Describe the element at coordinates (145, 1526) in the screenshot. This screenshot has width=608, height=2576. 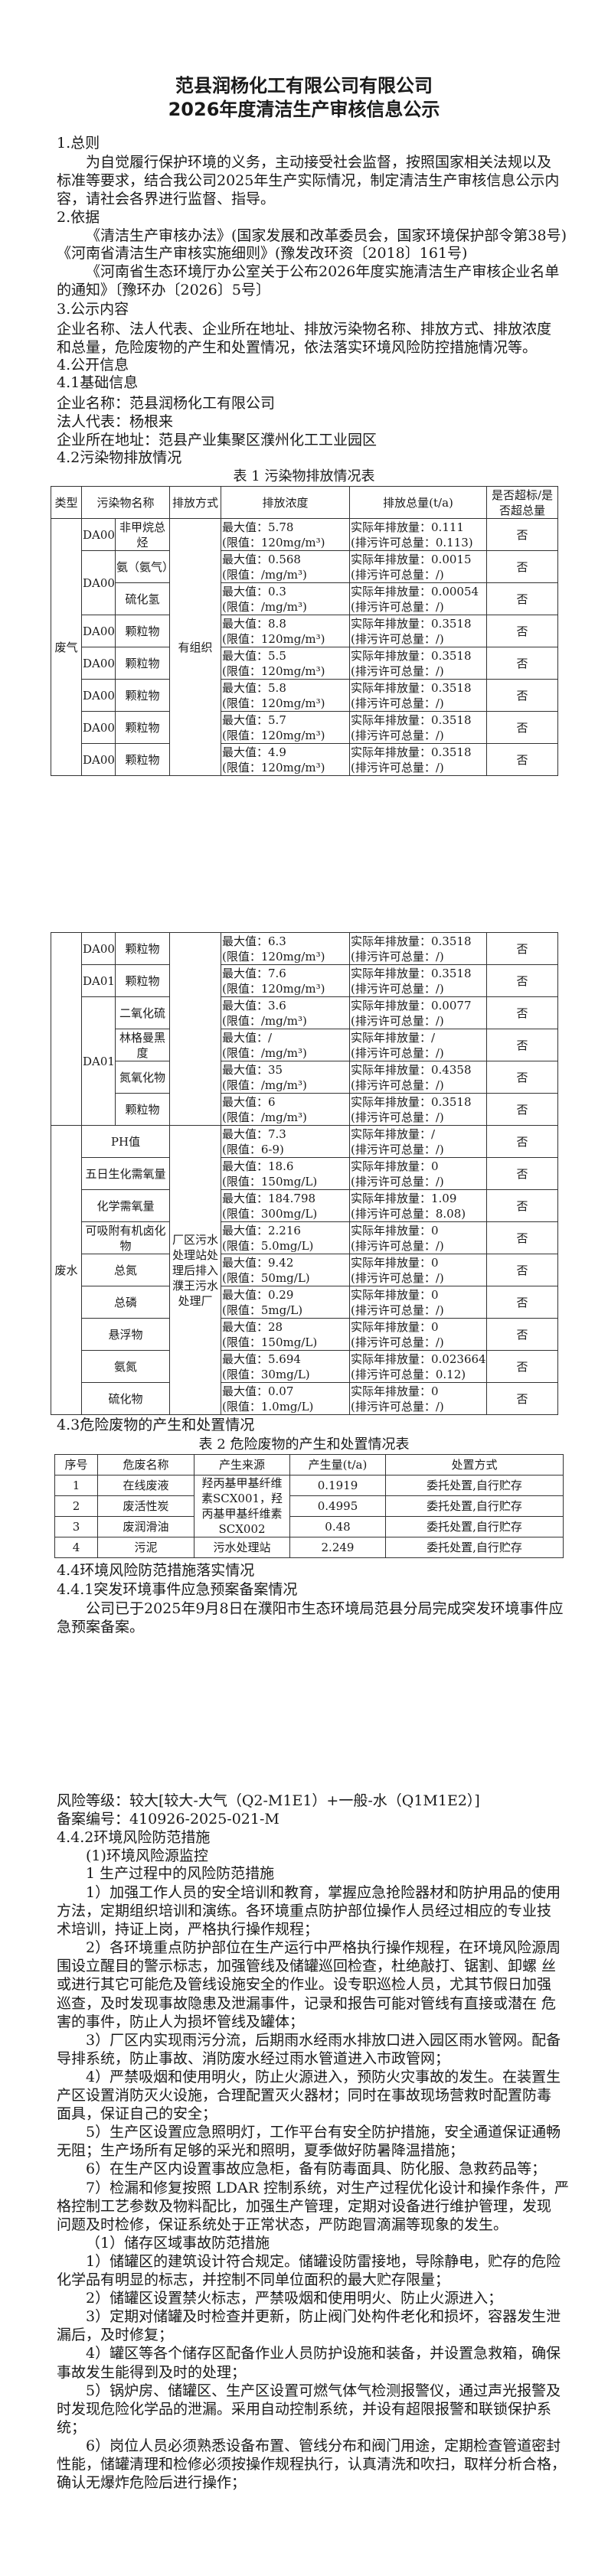
I see `waste-name-cell: 废润滑油` at that location.